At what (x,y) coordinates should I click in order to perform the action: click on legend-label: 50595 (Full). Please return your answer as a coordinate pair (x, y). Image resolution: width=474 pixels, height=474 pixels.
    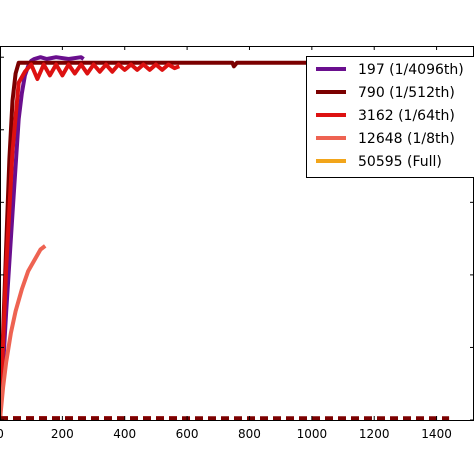
    Looking at the image, I should click on (400, 162).